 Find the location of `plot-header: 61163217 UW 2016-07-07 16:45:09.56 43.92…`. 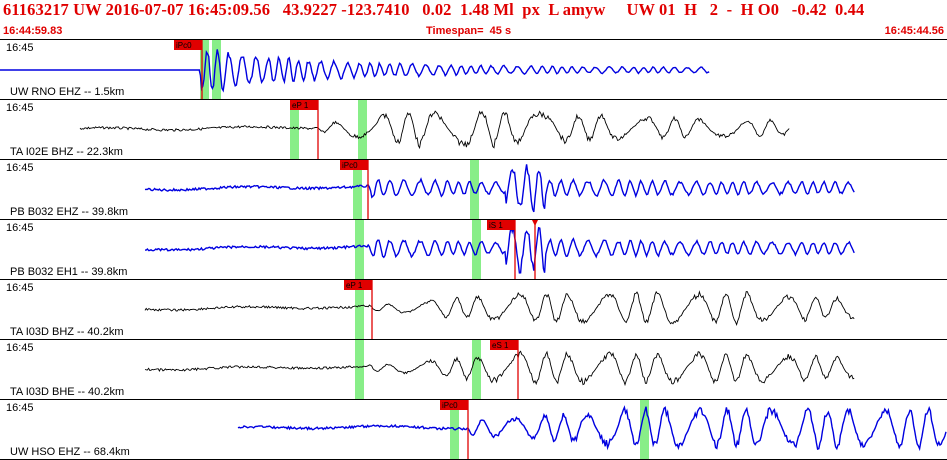

plot-header: 61163217 UW 2016-07-07 16:45:09.56 43.92… is located at coordinates (473, 20).